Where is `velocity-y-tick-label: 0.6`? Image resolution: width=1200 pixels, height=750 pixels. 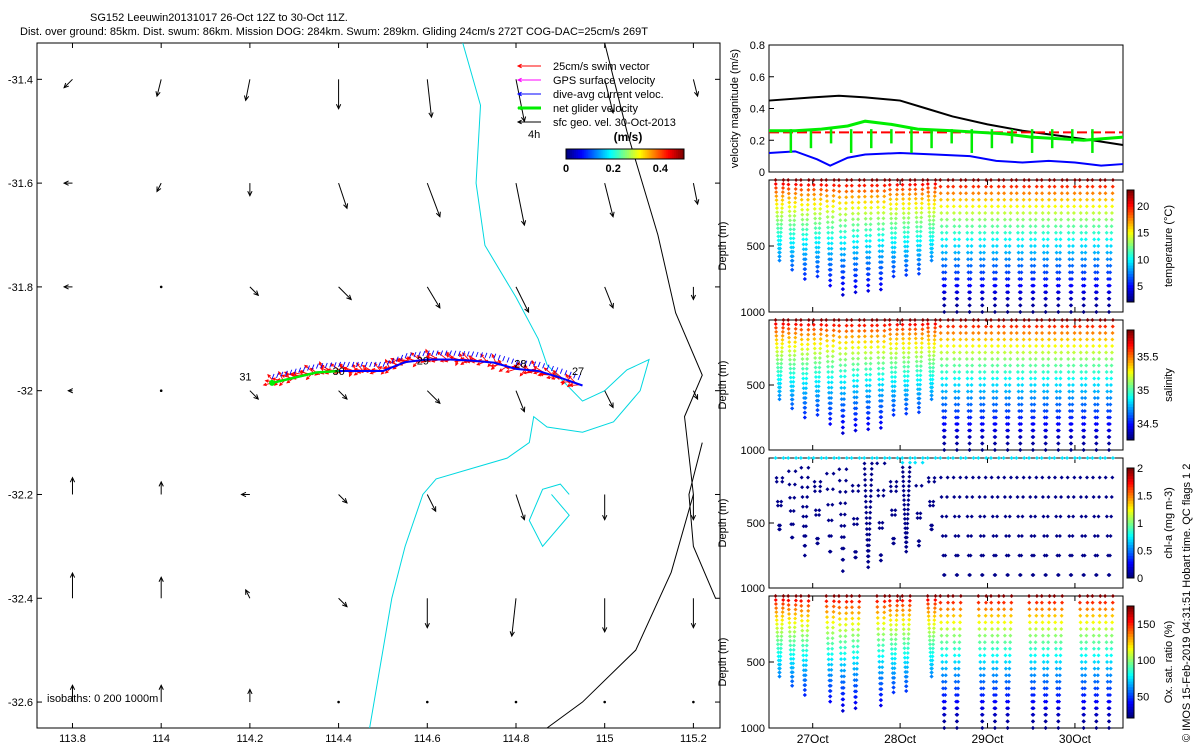
velocity-y-tick-label: 0.6 is located at coordinates (757, 78).